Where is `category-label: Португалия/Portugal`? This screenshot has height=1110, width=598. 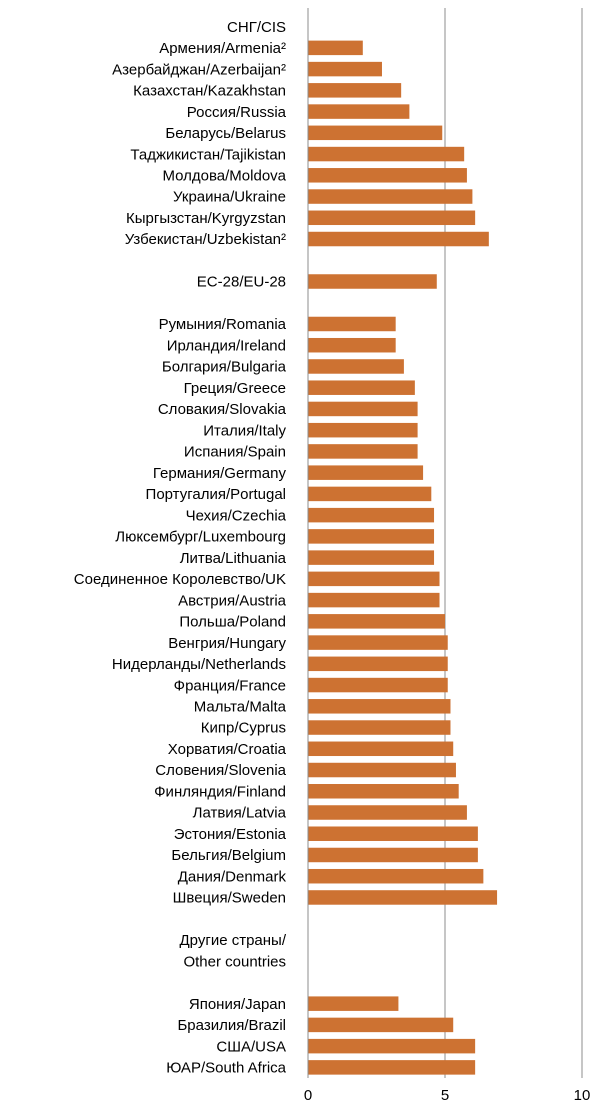
category-label: Португалия/Portugal is located at coordinates (216, 494).